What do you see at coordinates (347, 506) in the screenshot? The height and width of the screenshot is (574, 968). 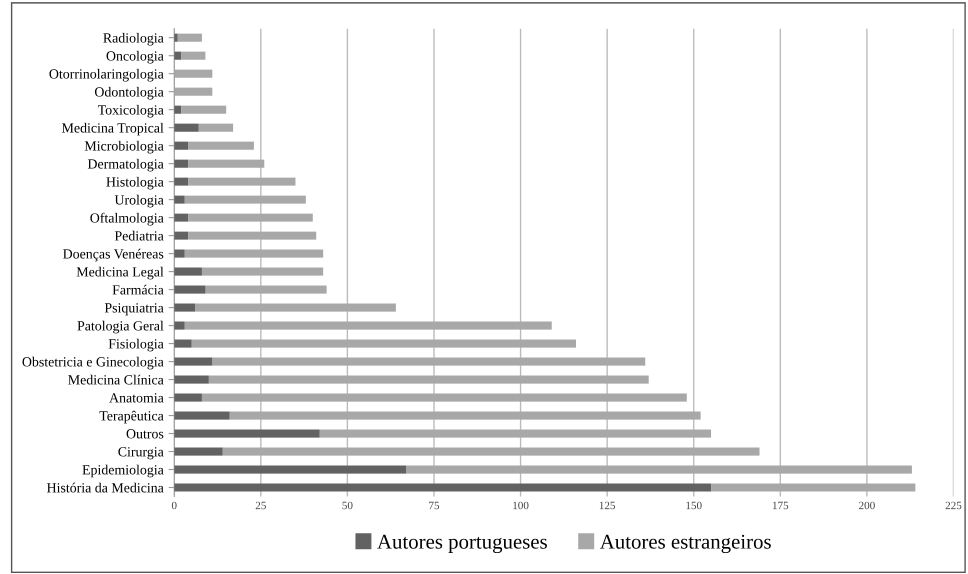 I see `x-tick-label: 50` at bounding box center [347, 506].